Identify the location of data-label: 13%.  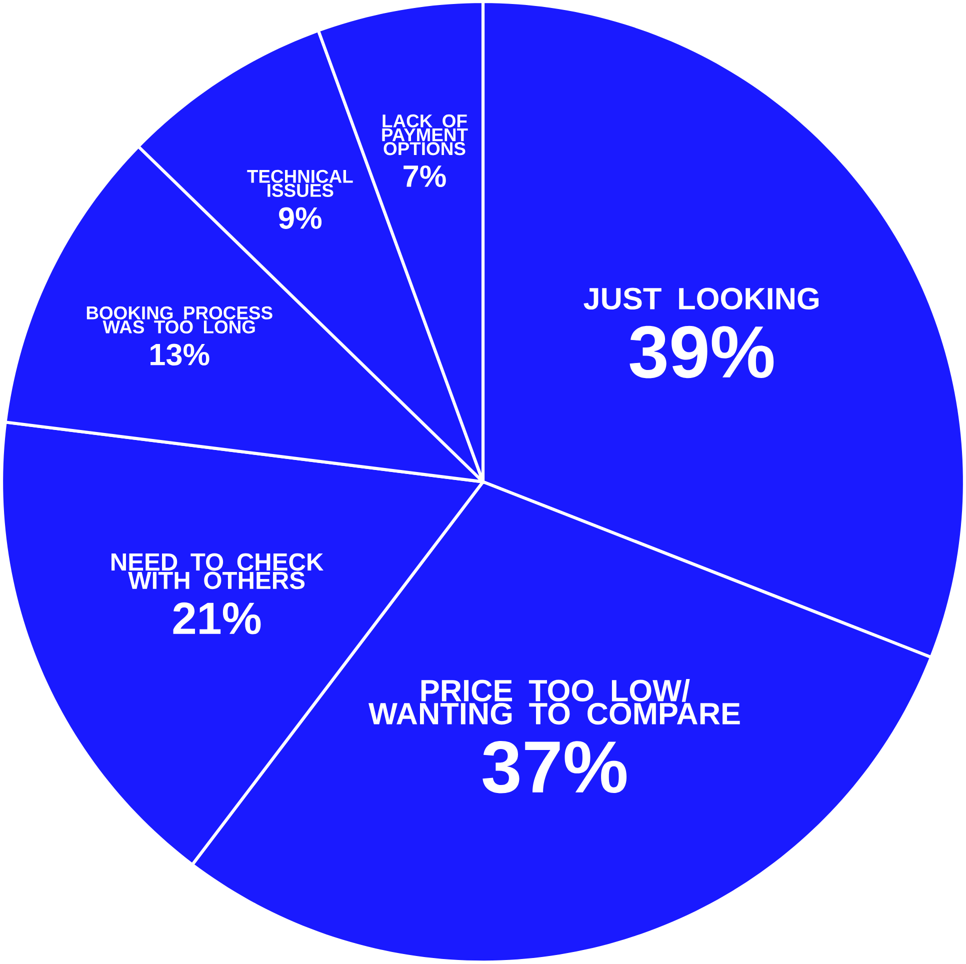
(180, 355).